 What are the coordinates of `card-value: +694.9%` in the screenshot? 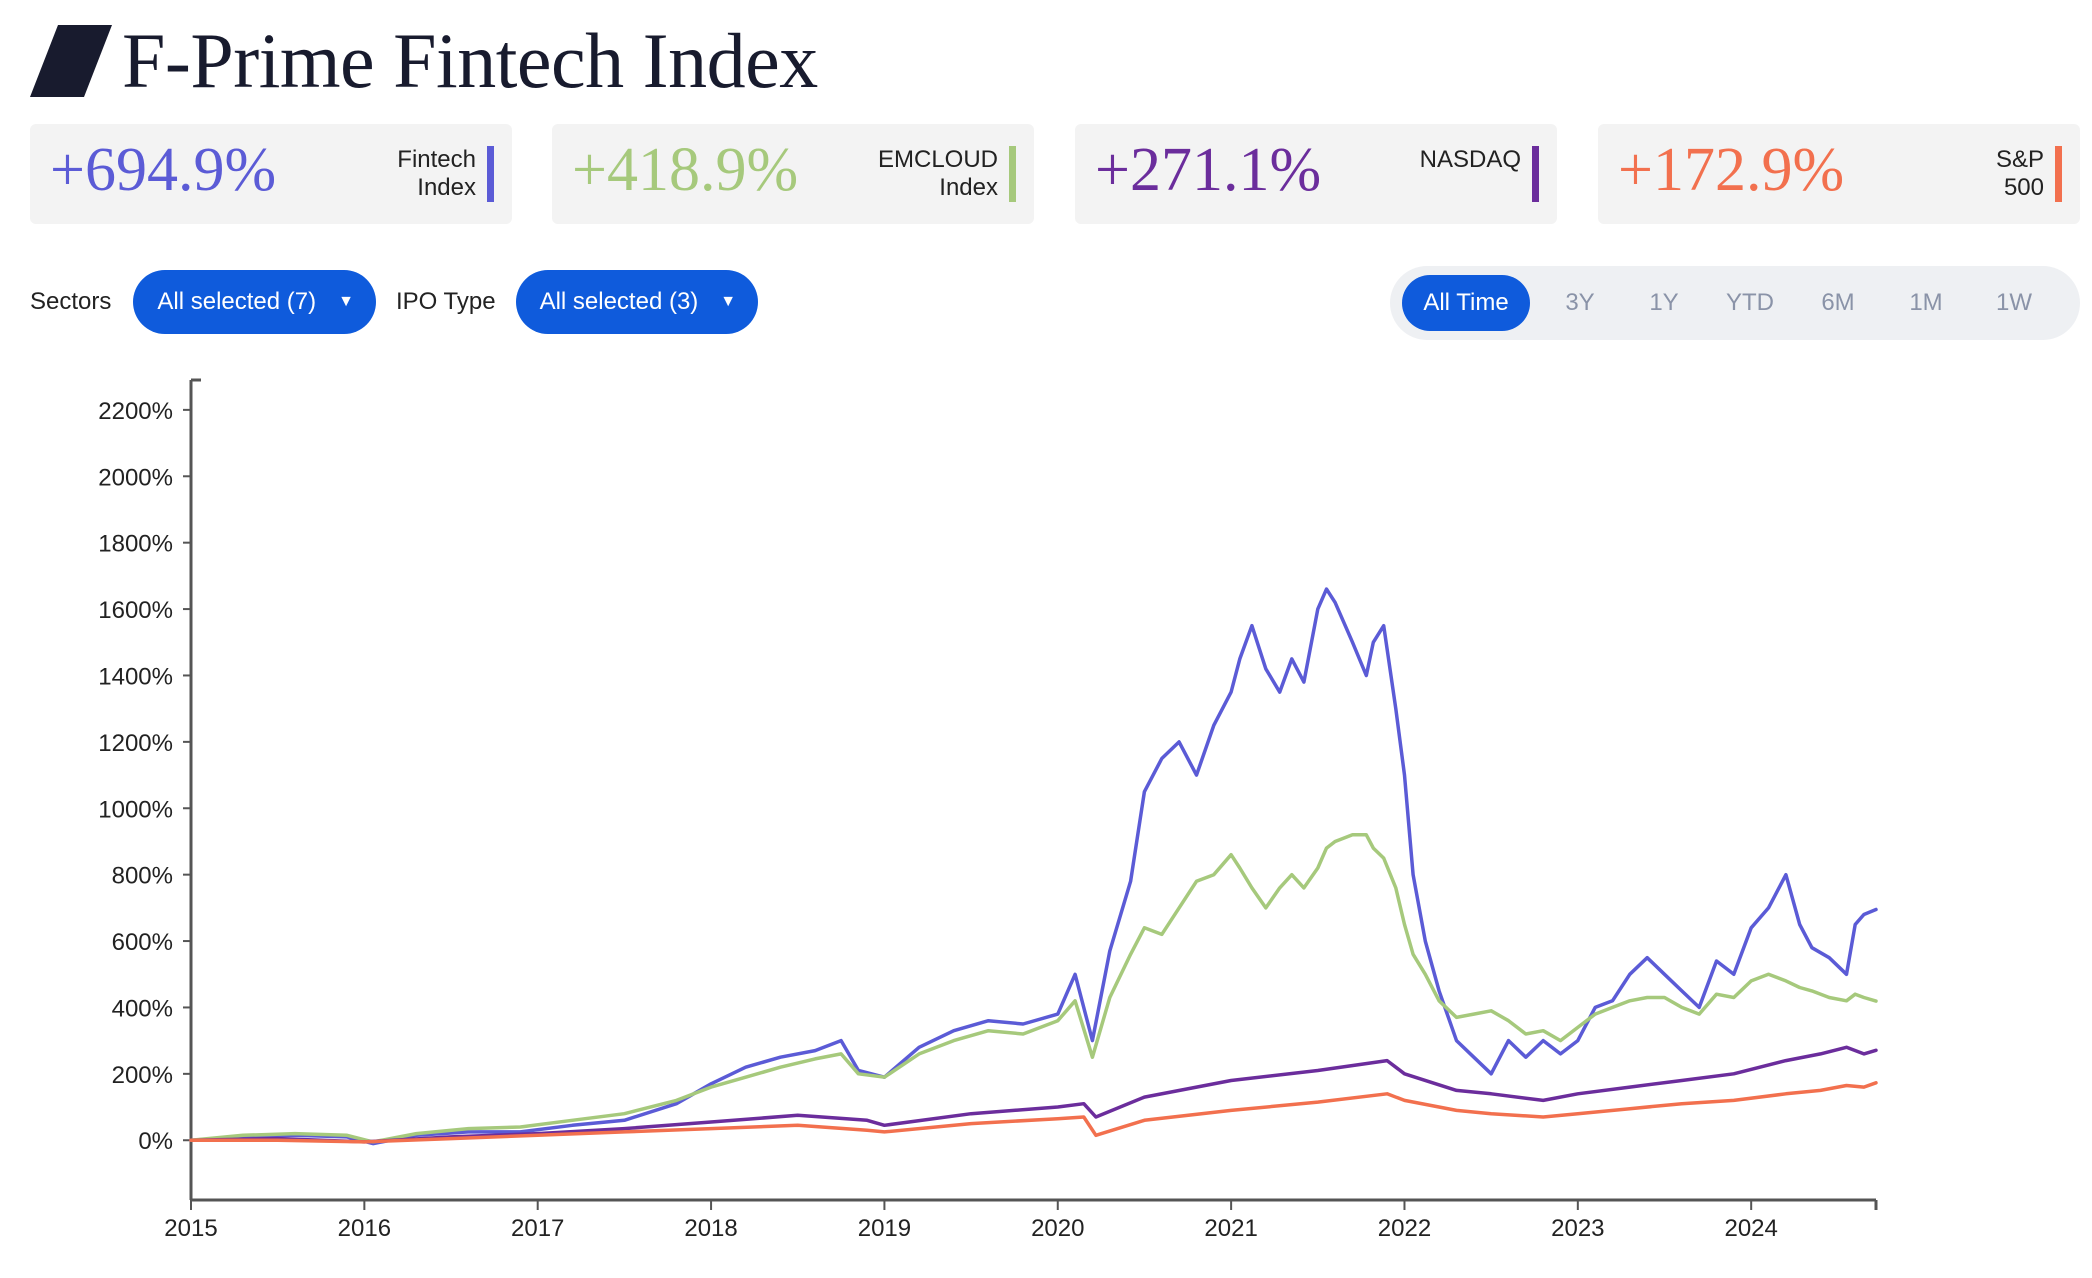 It's located at (163, 170).